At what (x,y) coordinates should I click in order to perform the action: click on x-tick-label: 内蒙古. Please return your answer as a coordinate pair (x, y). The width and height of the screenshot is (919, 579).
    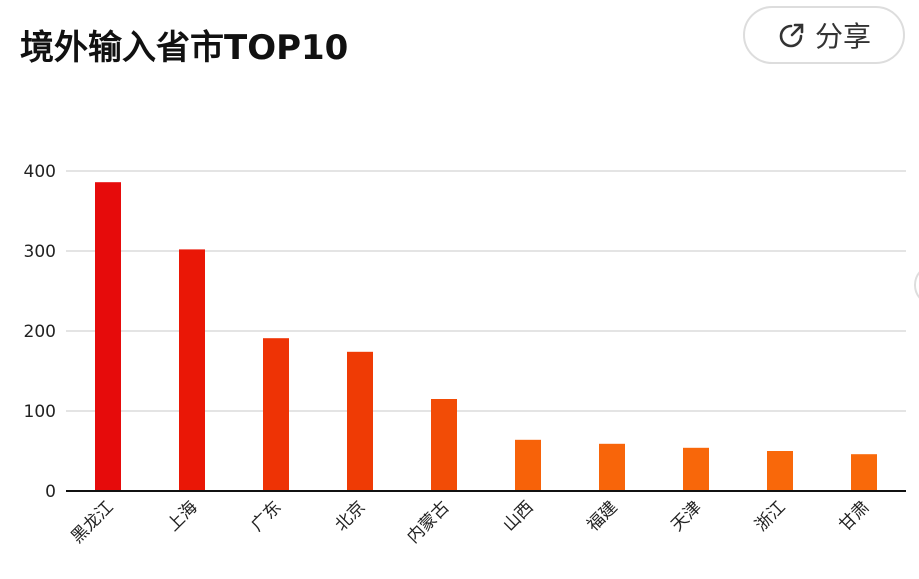
    Looking at the image, I should click on (428, 522).